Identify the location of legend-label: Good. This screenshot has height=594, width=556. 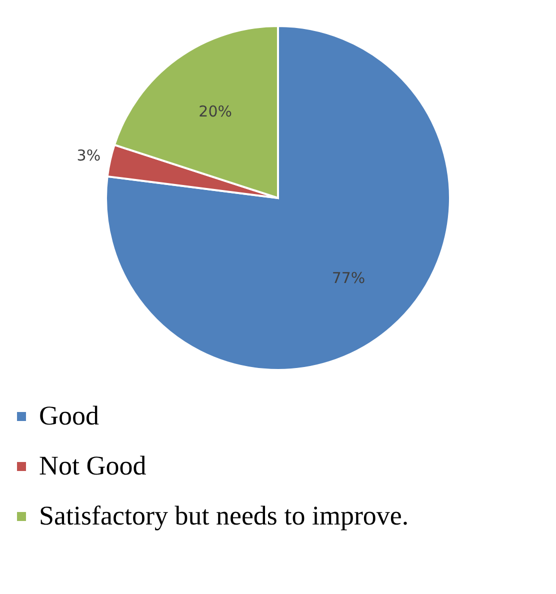
(69, 415).